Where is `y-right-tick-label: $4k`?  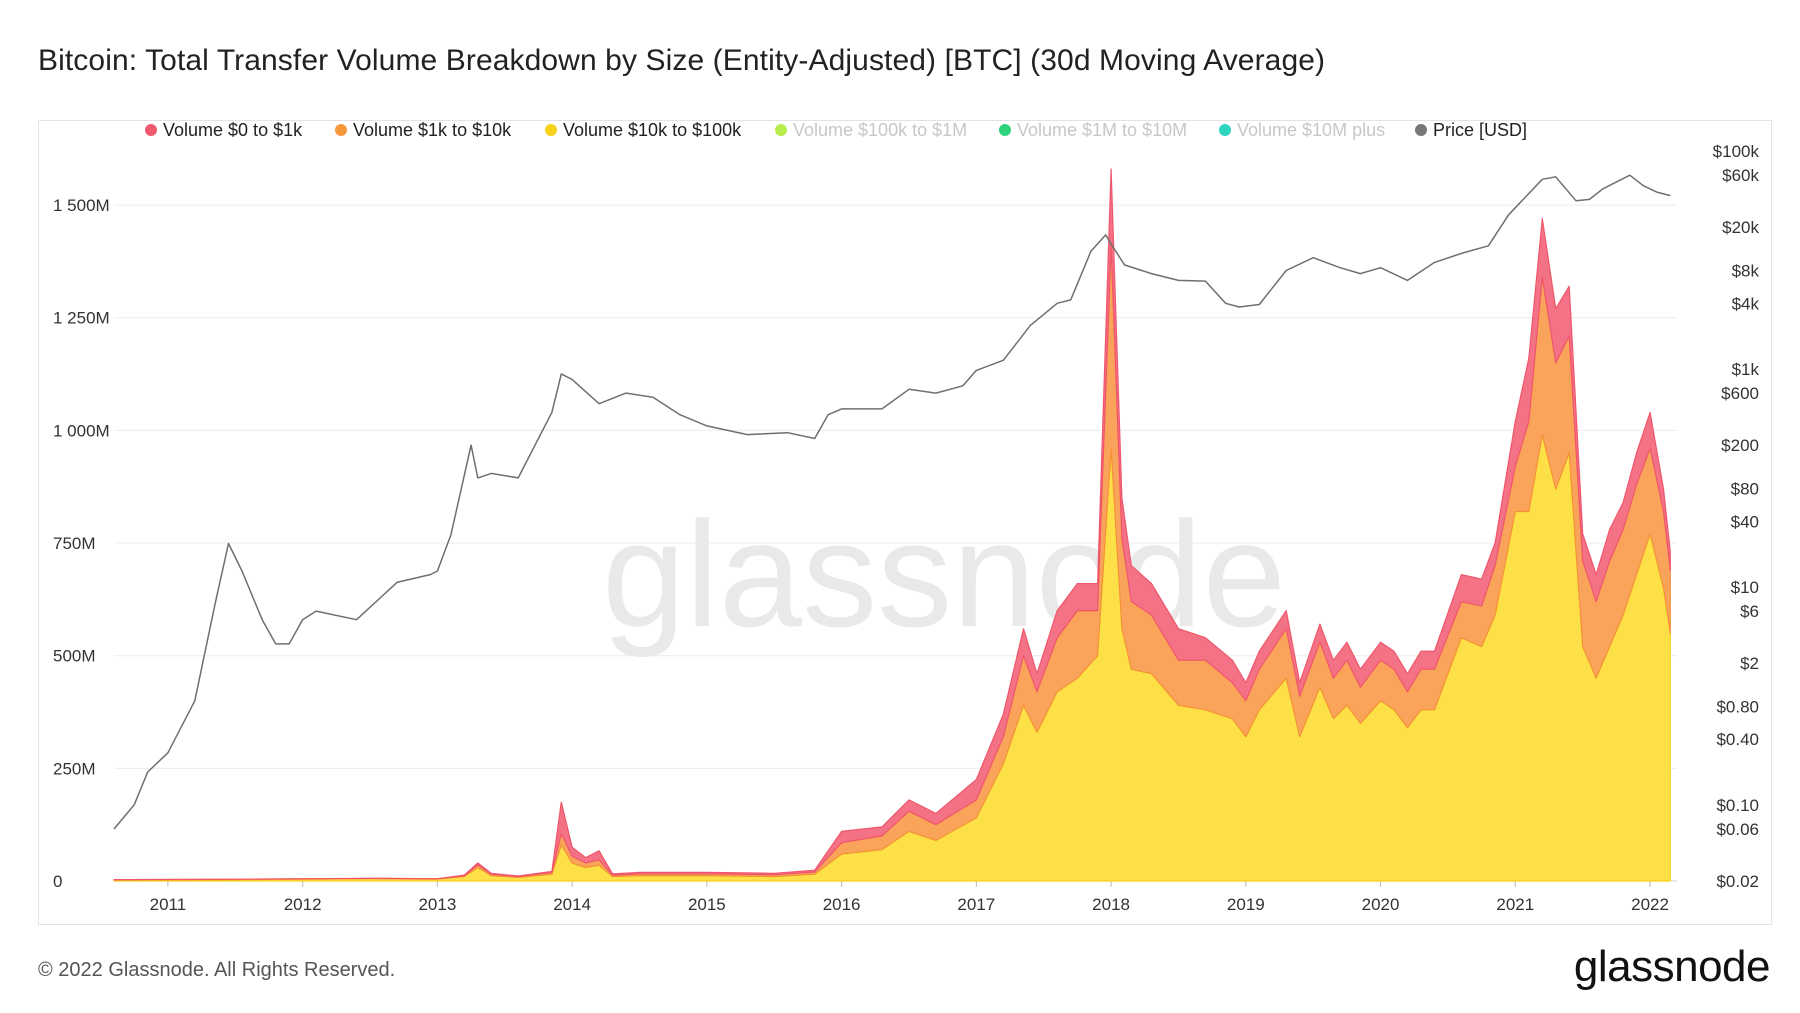 y-right-tick-label: $4k is located at coordinates (1746, 303).